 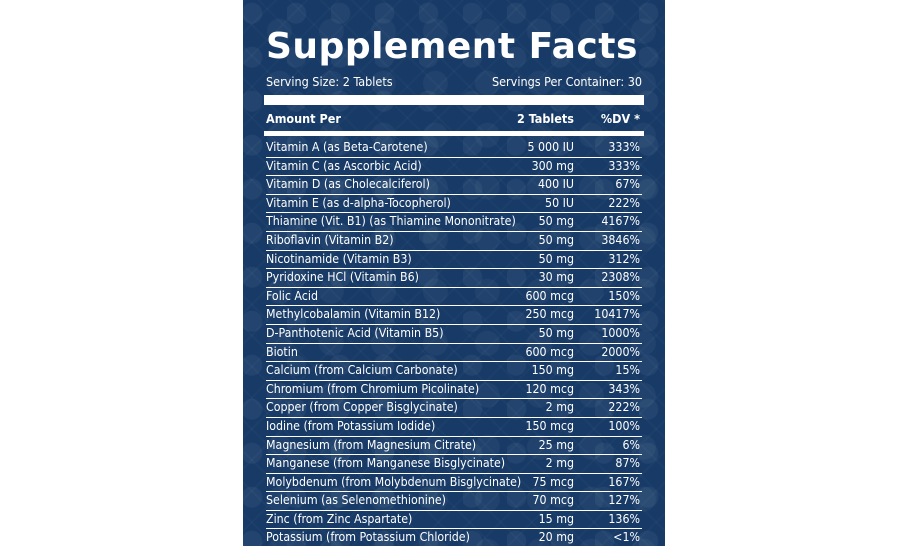 What do you see at coordinates (620, 221) in the screenshot?
I see `nutrient-daily-value: 4167%` at bounding box center [620, 221].